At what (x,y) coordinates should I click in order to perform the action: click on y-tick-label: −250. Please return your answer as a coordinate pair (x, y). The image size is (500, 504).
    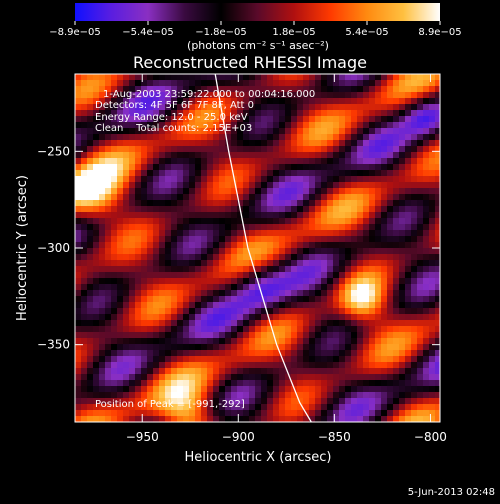
    Looking at the image, I should click on (53, 151).